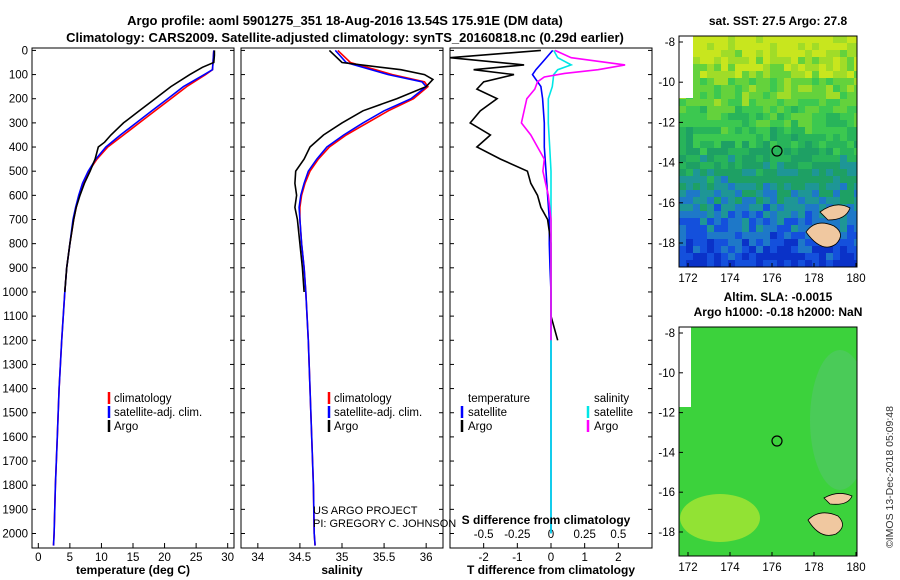  What do you see at coordinates (196, 558) in the screenshot?
I see `x-tick-label: 25` at bounding box center [196, 558].